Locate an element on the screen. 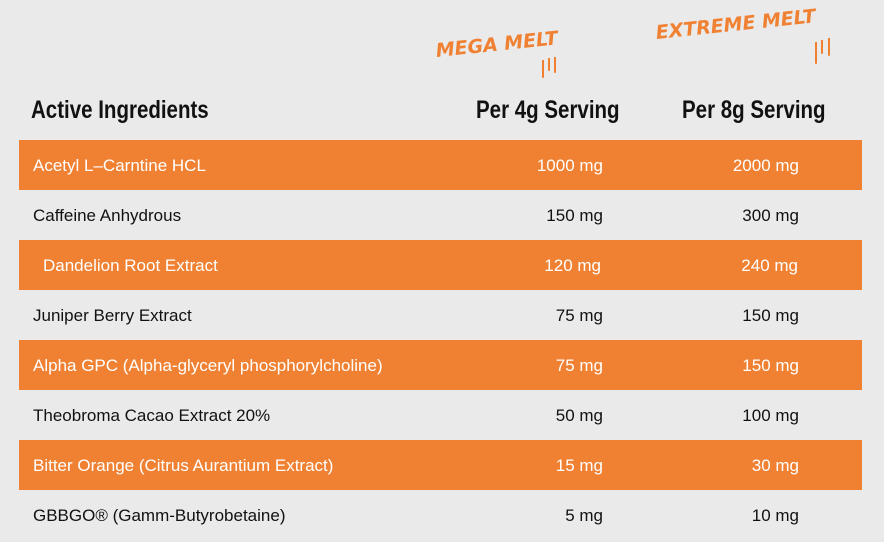 The width and height of the screenshot is (884, 542). ingredient-name: Acetyl L–Carntine HCL is located at coordinates (119, 165).